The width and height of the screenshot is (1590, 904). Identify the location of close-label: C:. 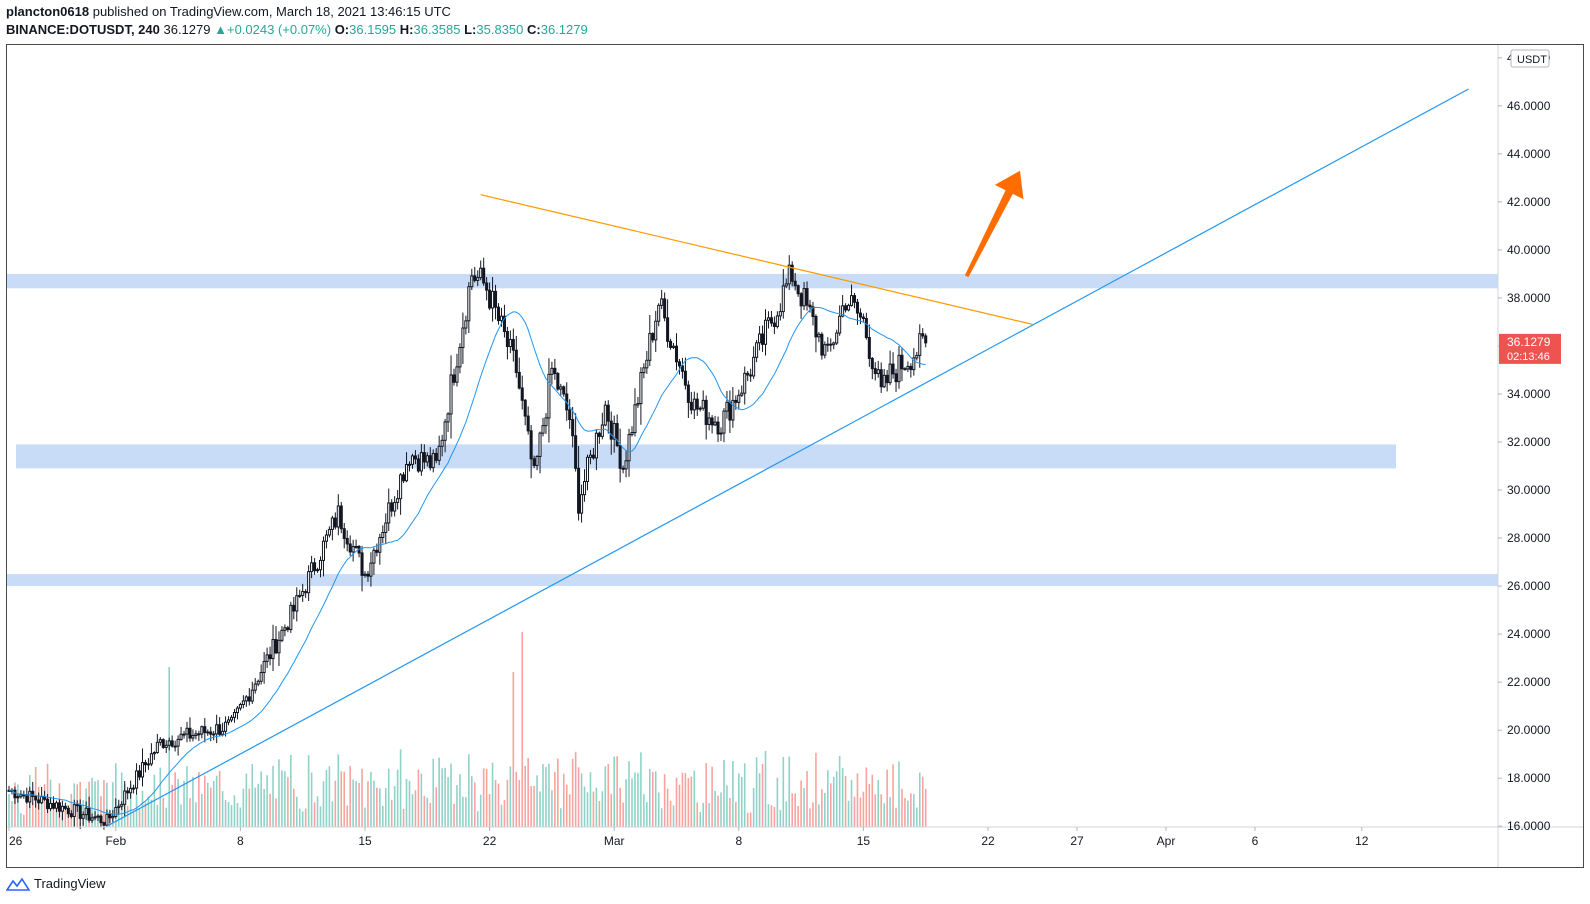
(534, 29).